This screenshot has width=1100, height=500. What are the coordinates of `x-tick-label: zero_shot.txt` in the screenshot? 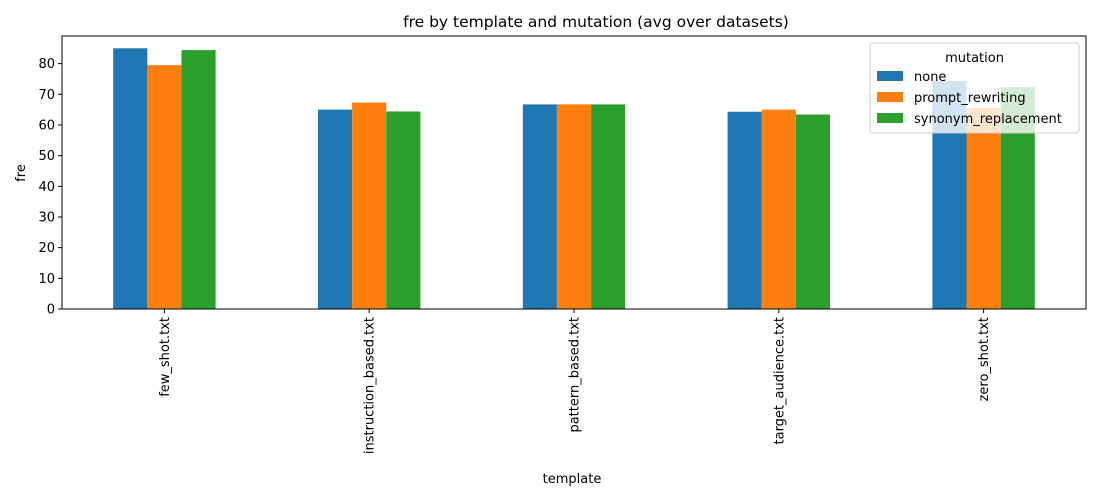 It's located at (984, 359).